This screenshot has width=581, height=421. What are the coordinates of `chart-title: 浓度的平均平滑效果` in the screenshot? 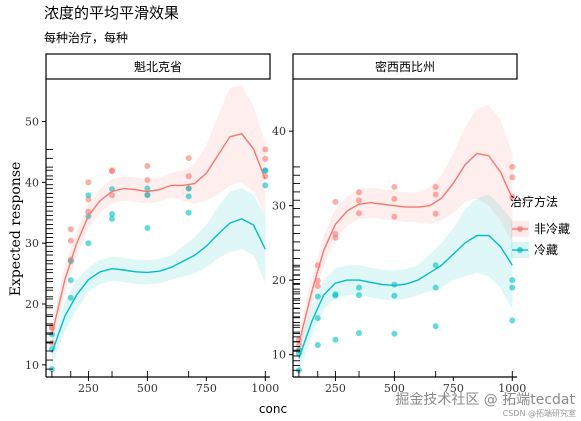 It's located at (111, 13).